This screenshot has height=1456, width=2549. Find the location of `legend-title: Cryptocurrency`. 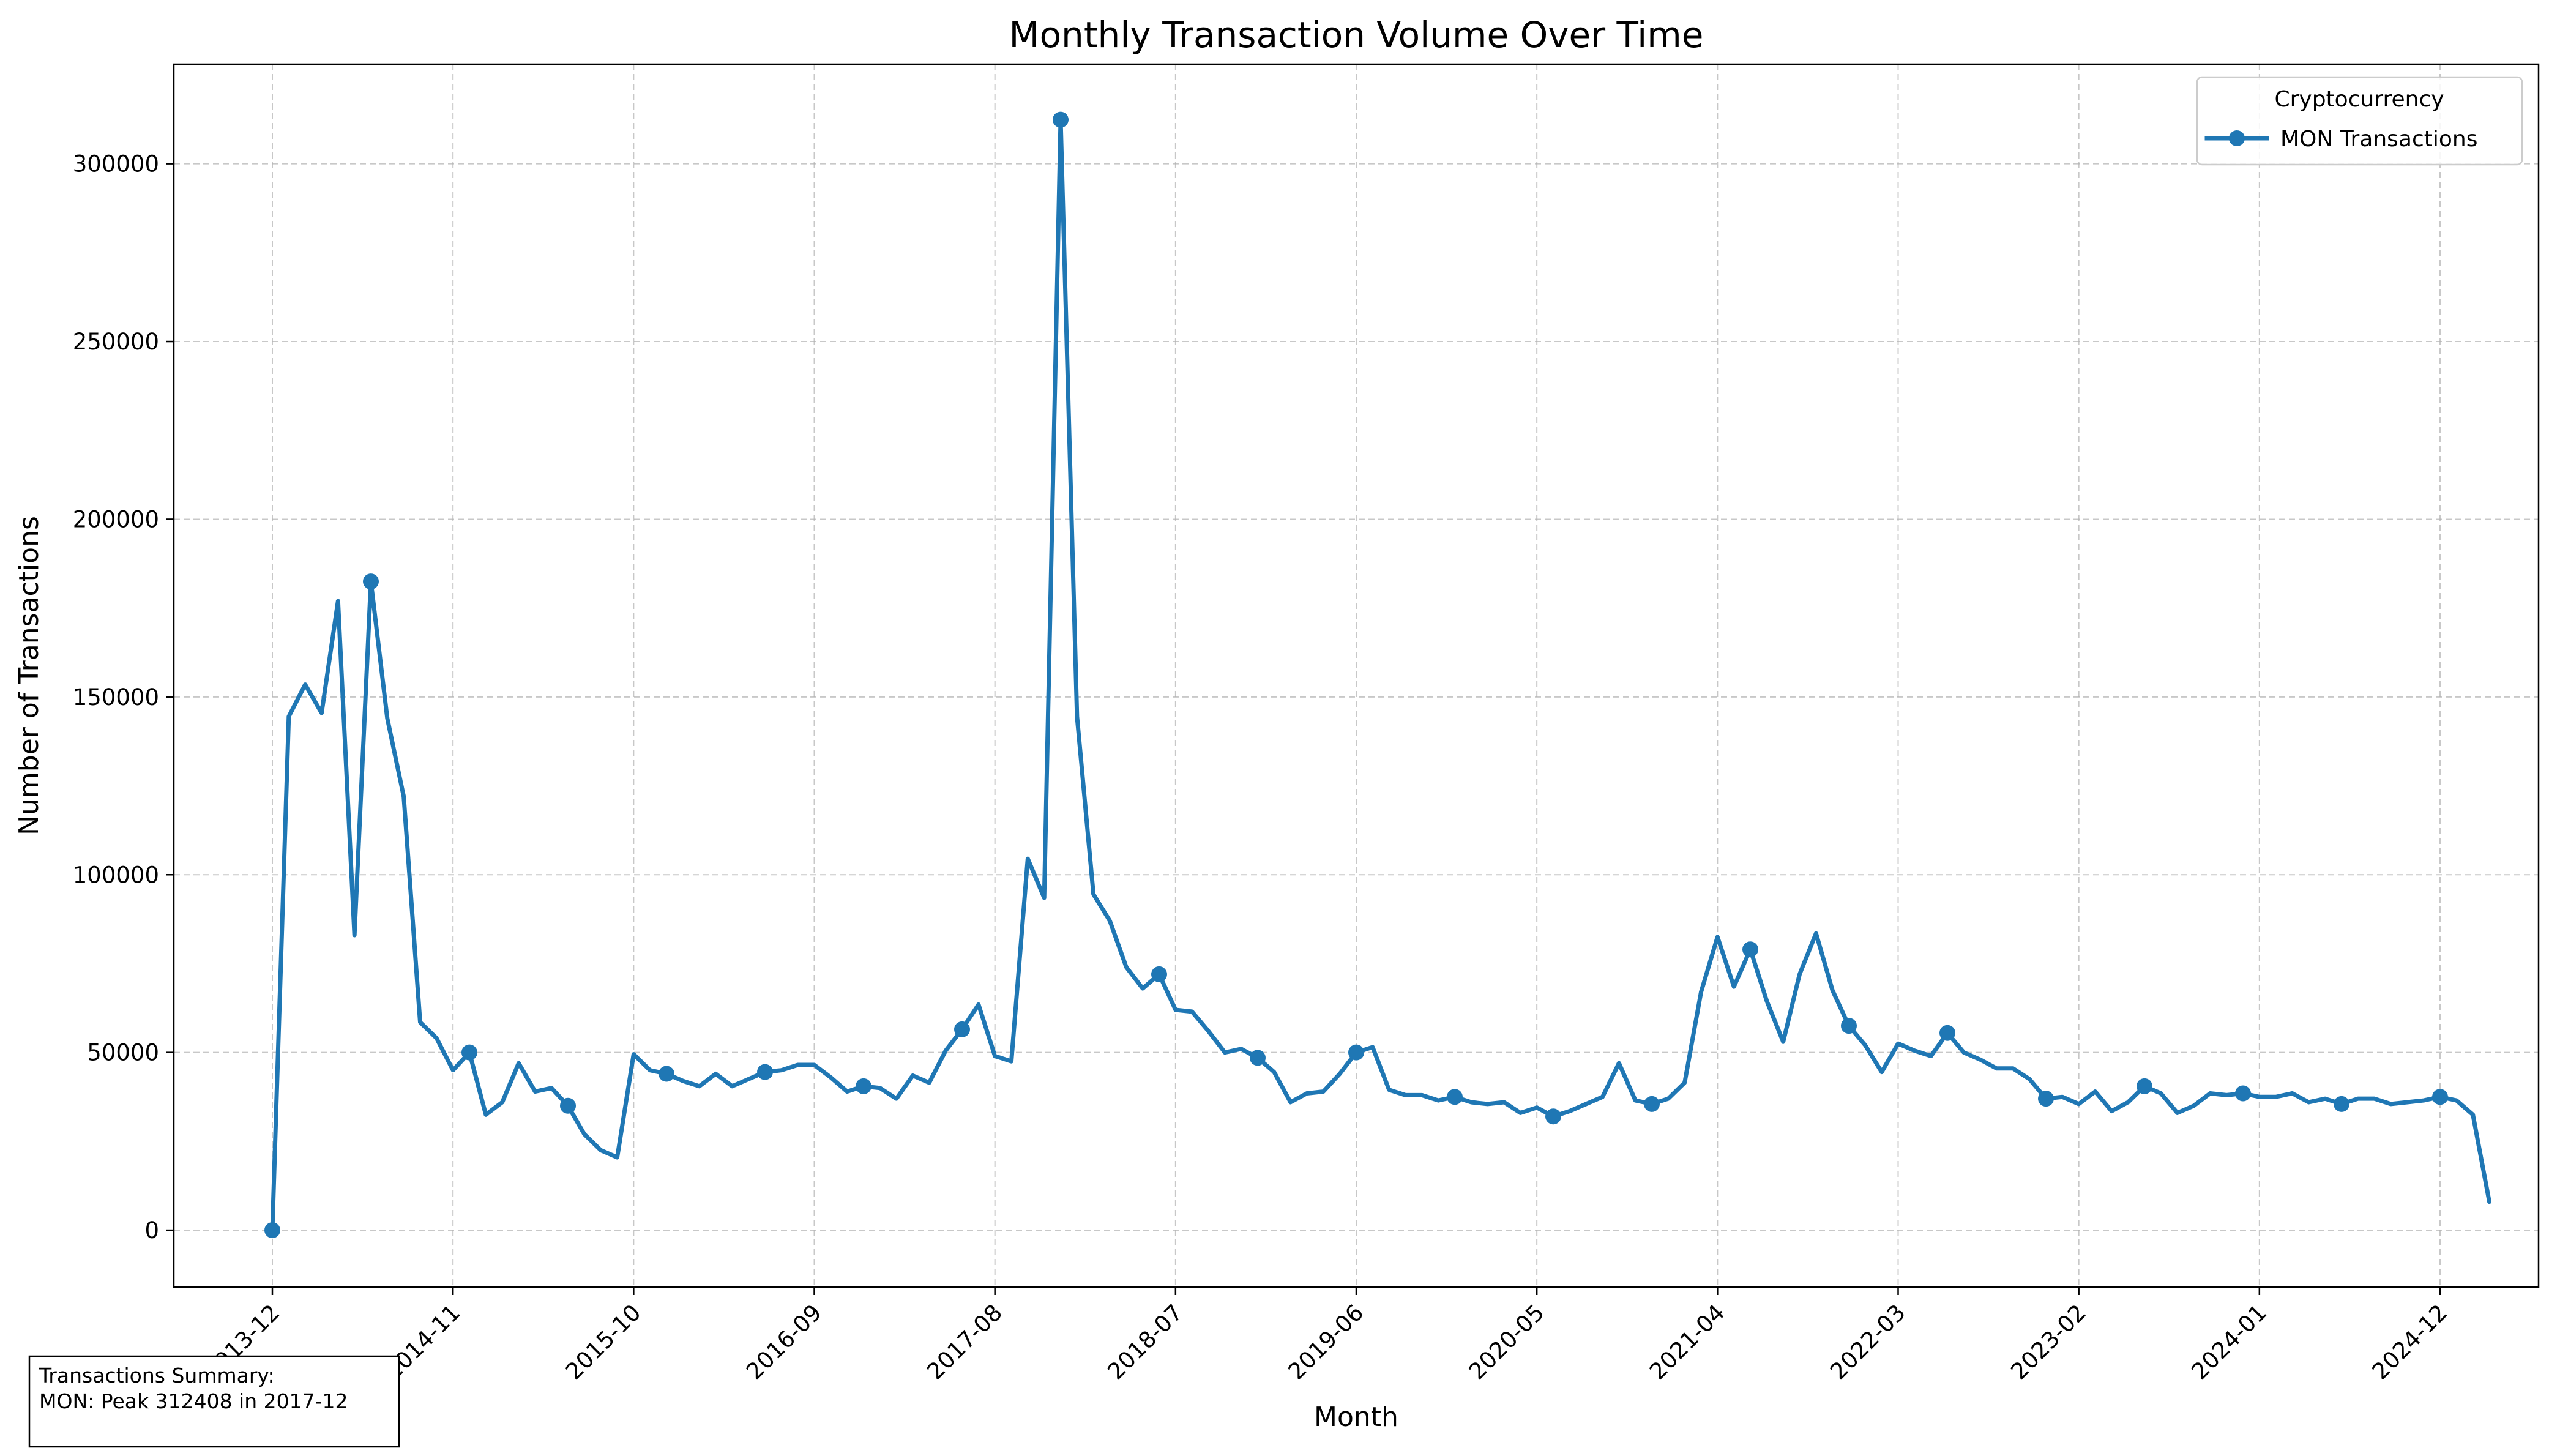

legend-title: Cryptocurrency is located at coordinates (2359, 99).